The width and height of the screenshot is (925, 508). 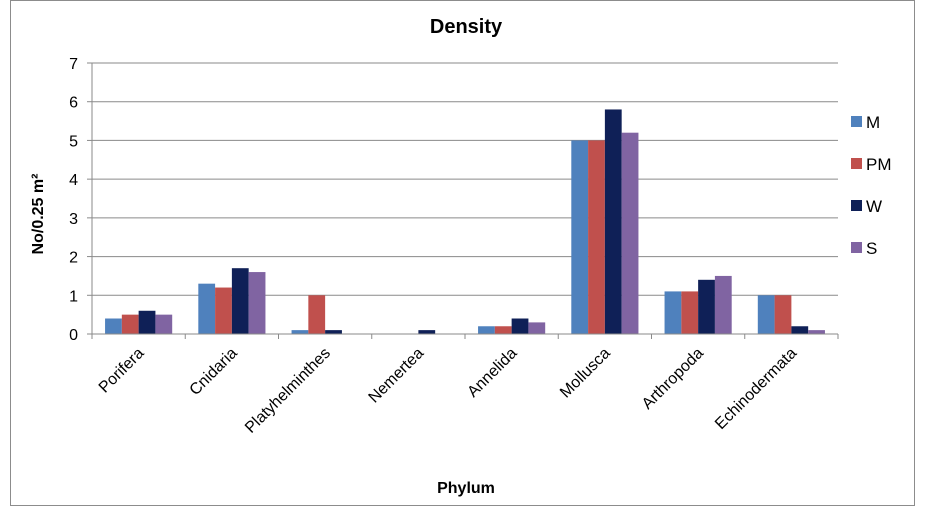 What do you see at coordinates (756, 389) in the screenshot?
I see `x-tick-label: Echinodermata` at bounding box center [756, 389].